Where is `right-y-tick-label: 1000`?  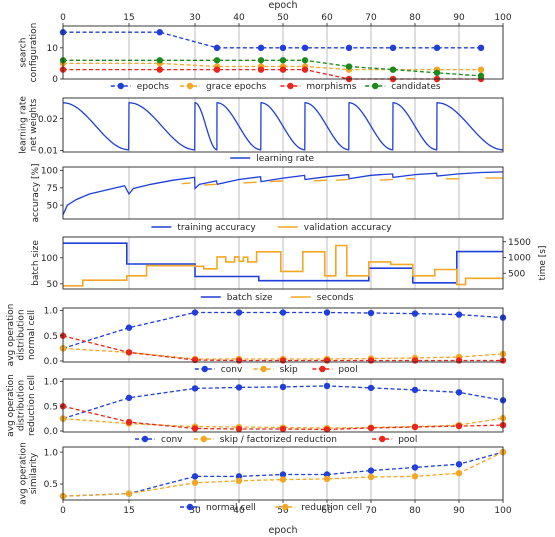 right-y-tick-label: 1000 is located at coordinates (519, 259).